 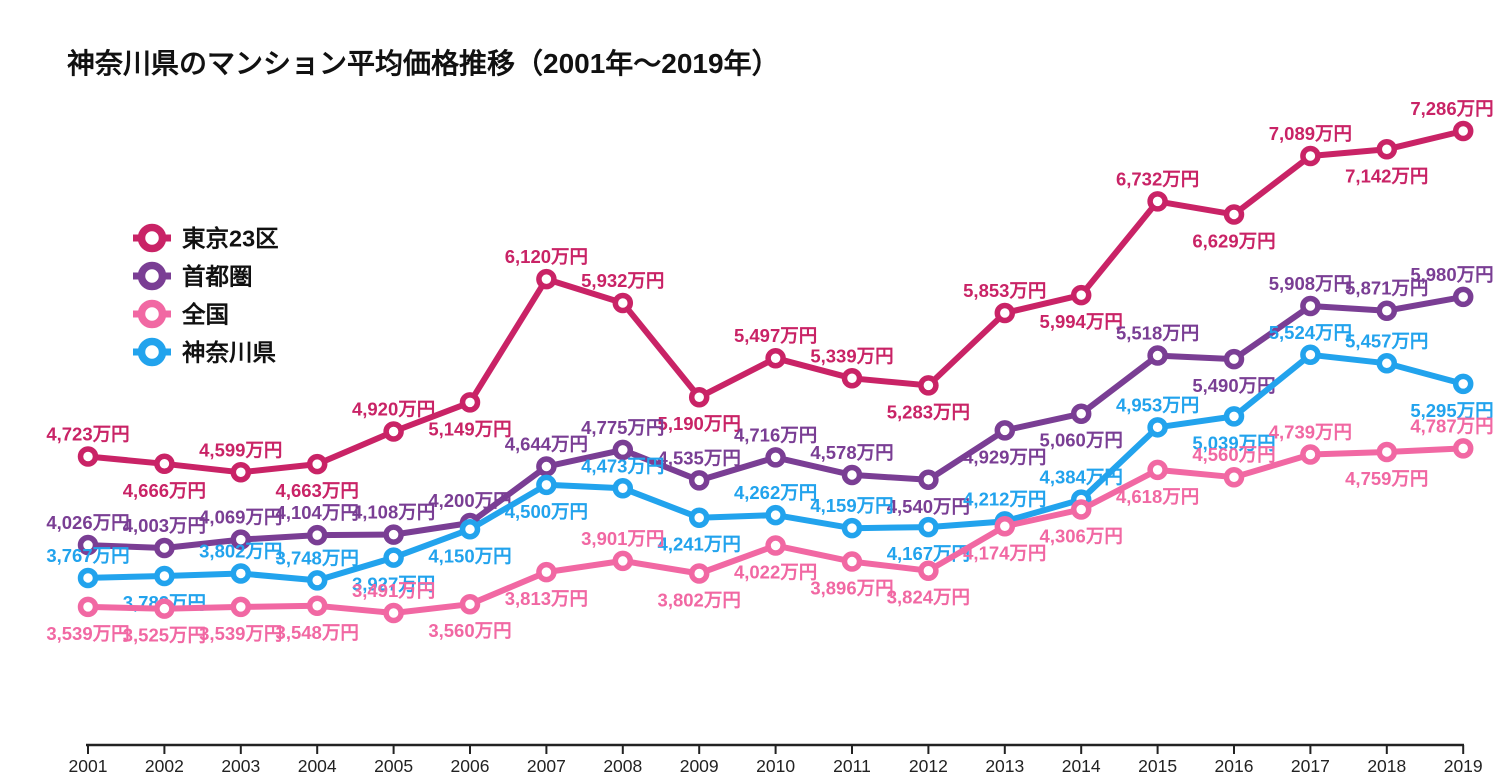 I want to click on data-point-value-label: 6,629万円, so click(x=1233, y=240).